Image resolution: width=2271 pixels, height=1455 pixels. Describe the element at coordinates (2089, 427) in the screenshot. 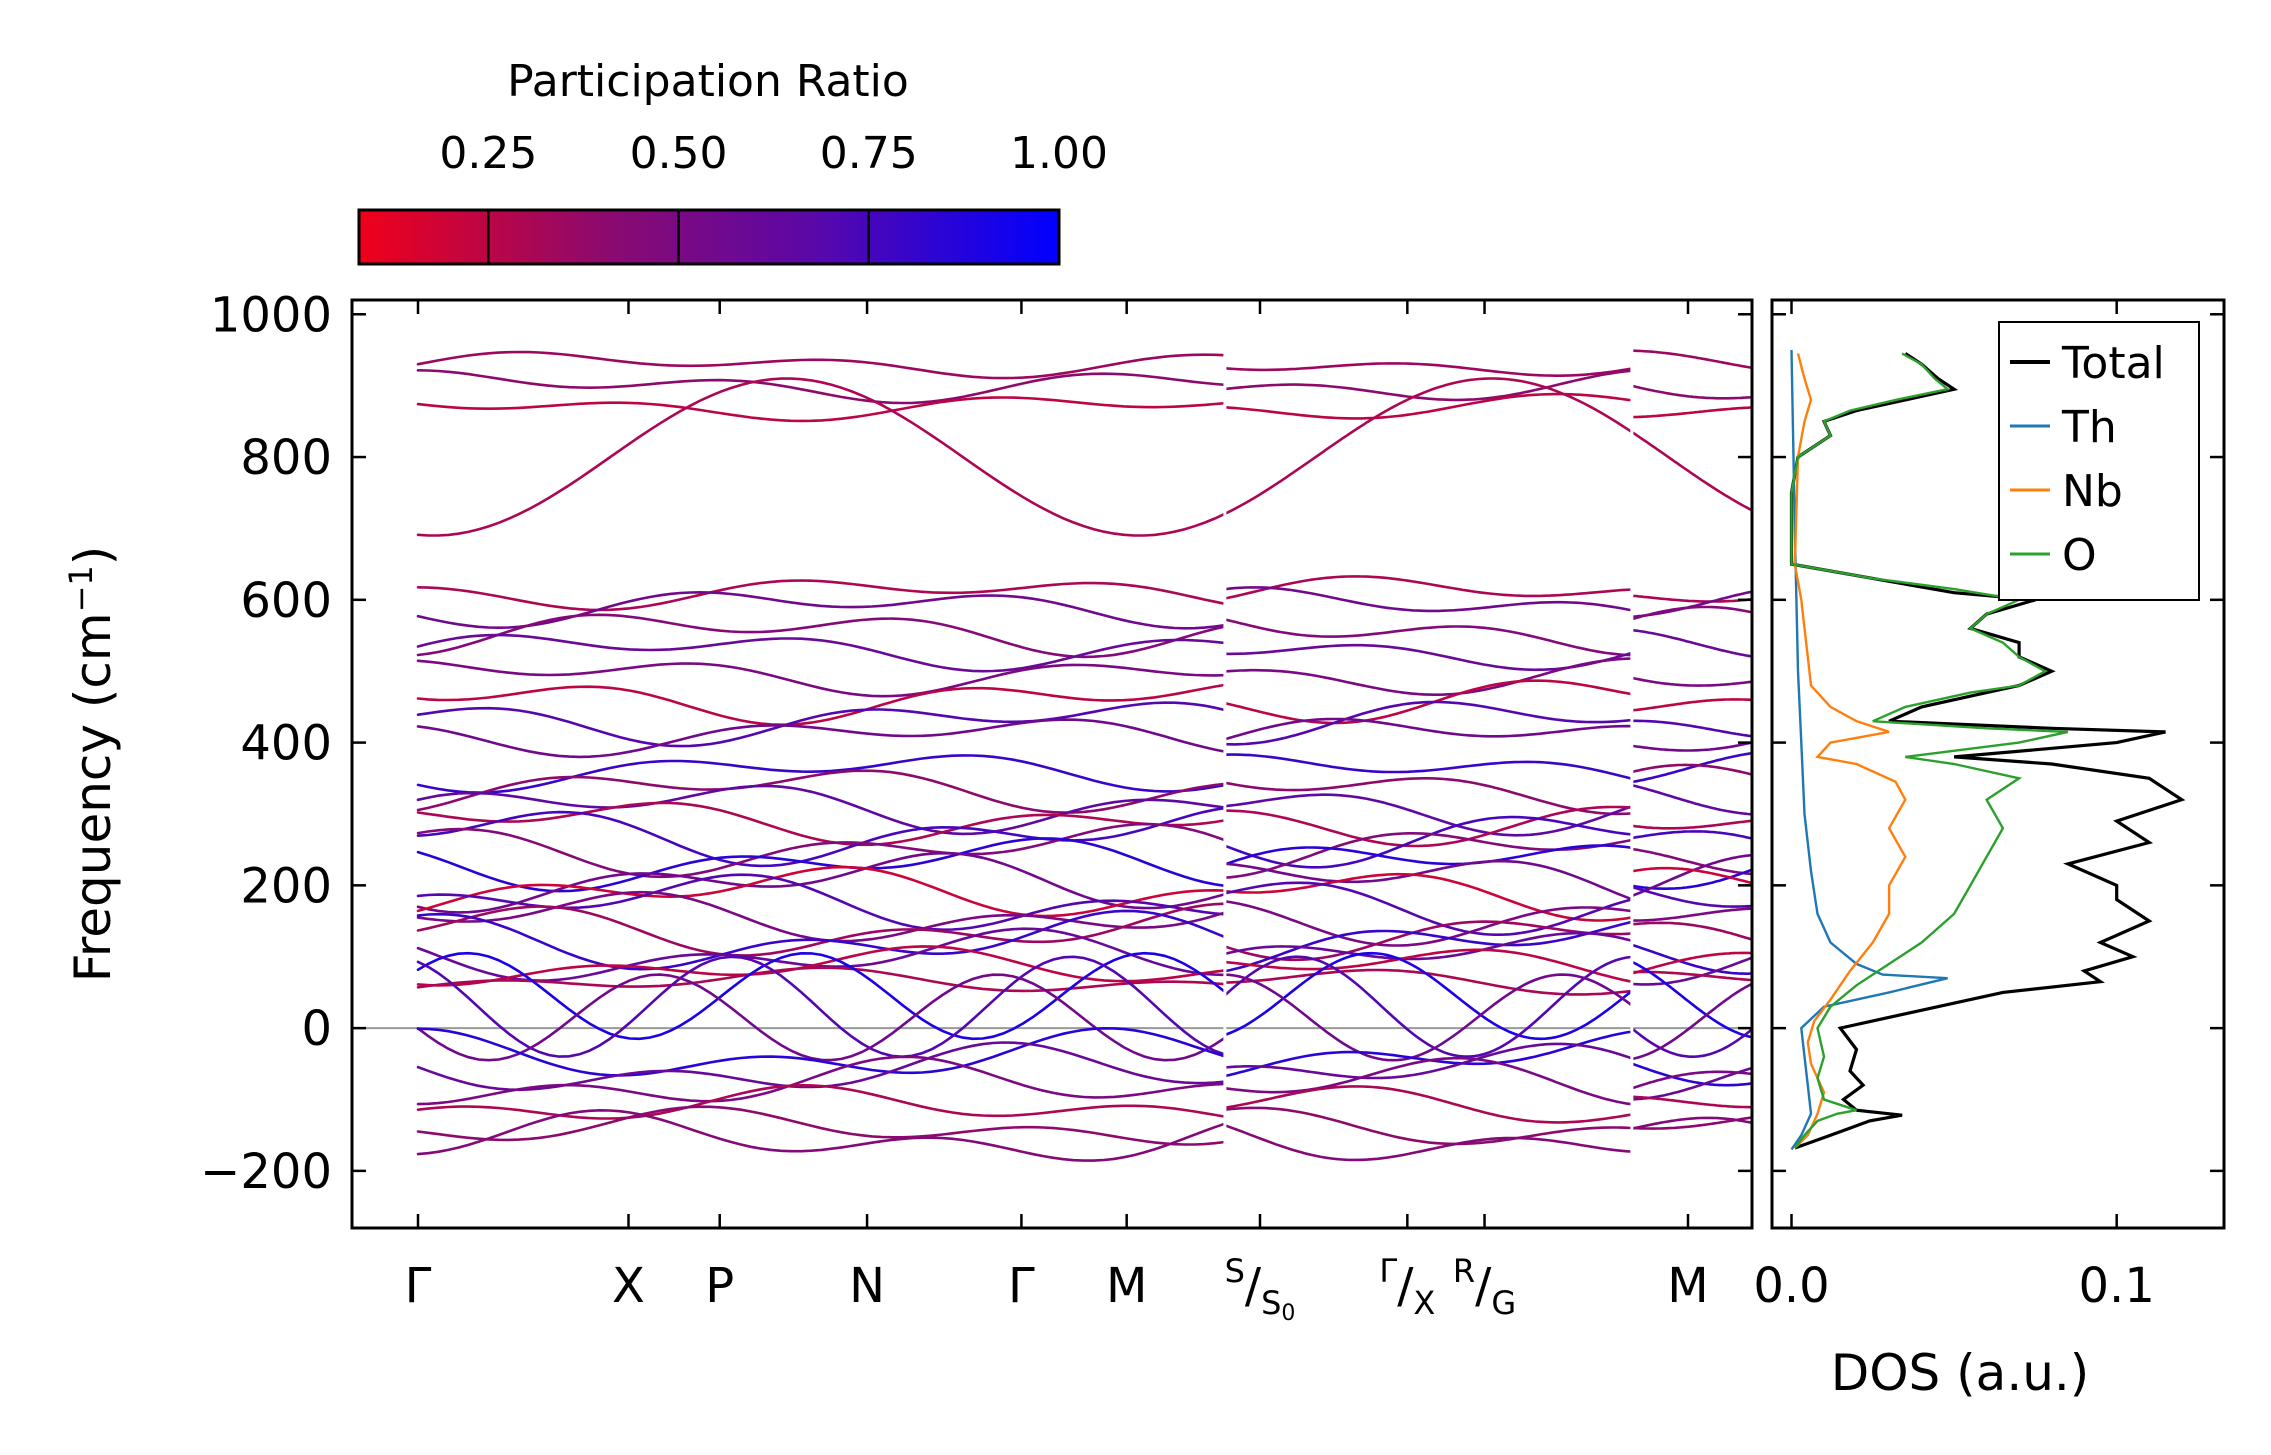

I see `legend-label: Th` at that location.